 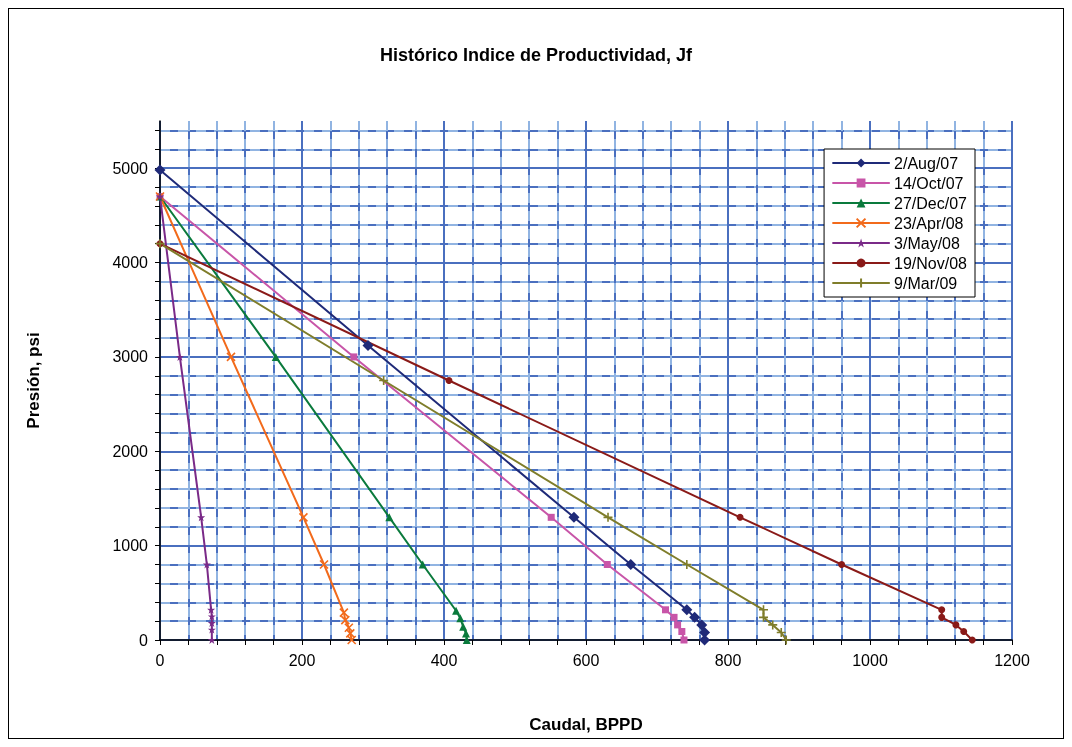 What do you see at coordinates (130, 451) in the screenshot?
I see `y-tick-label: 2000` at bounding box center [130, 451].